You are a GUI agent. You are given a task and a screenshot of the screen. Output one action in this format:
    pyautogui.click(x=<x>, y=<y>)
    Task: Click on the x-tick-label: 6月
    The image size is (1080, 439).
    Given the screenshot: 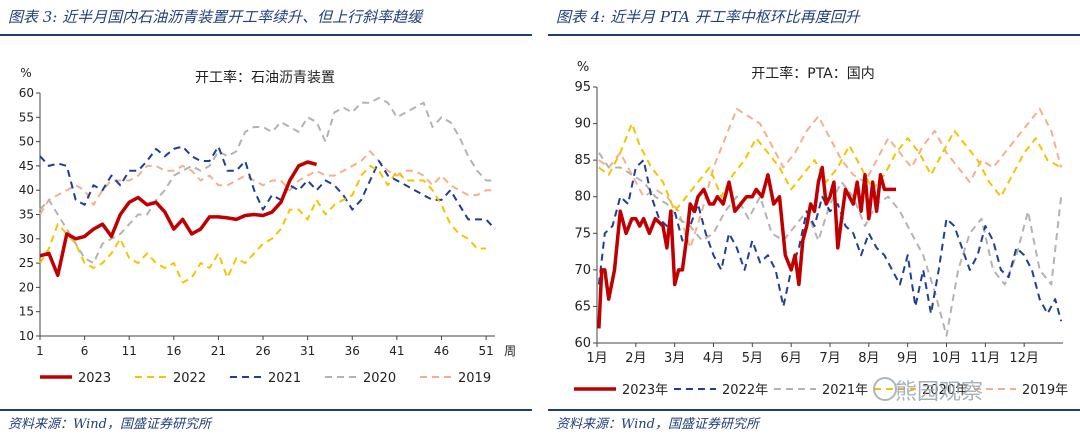 What is the action you would take?
    pyautogui.click(x=791, y=358)
    